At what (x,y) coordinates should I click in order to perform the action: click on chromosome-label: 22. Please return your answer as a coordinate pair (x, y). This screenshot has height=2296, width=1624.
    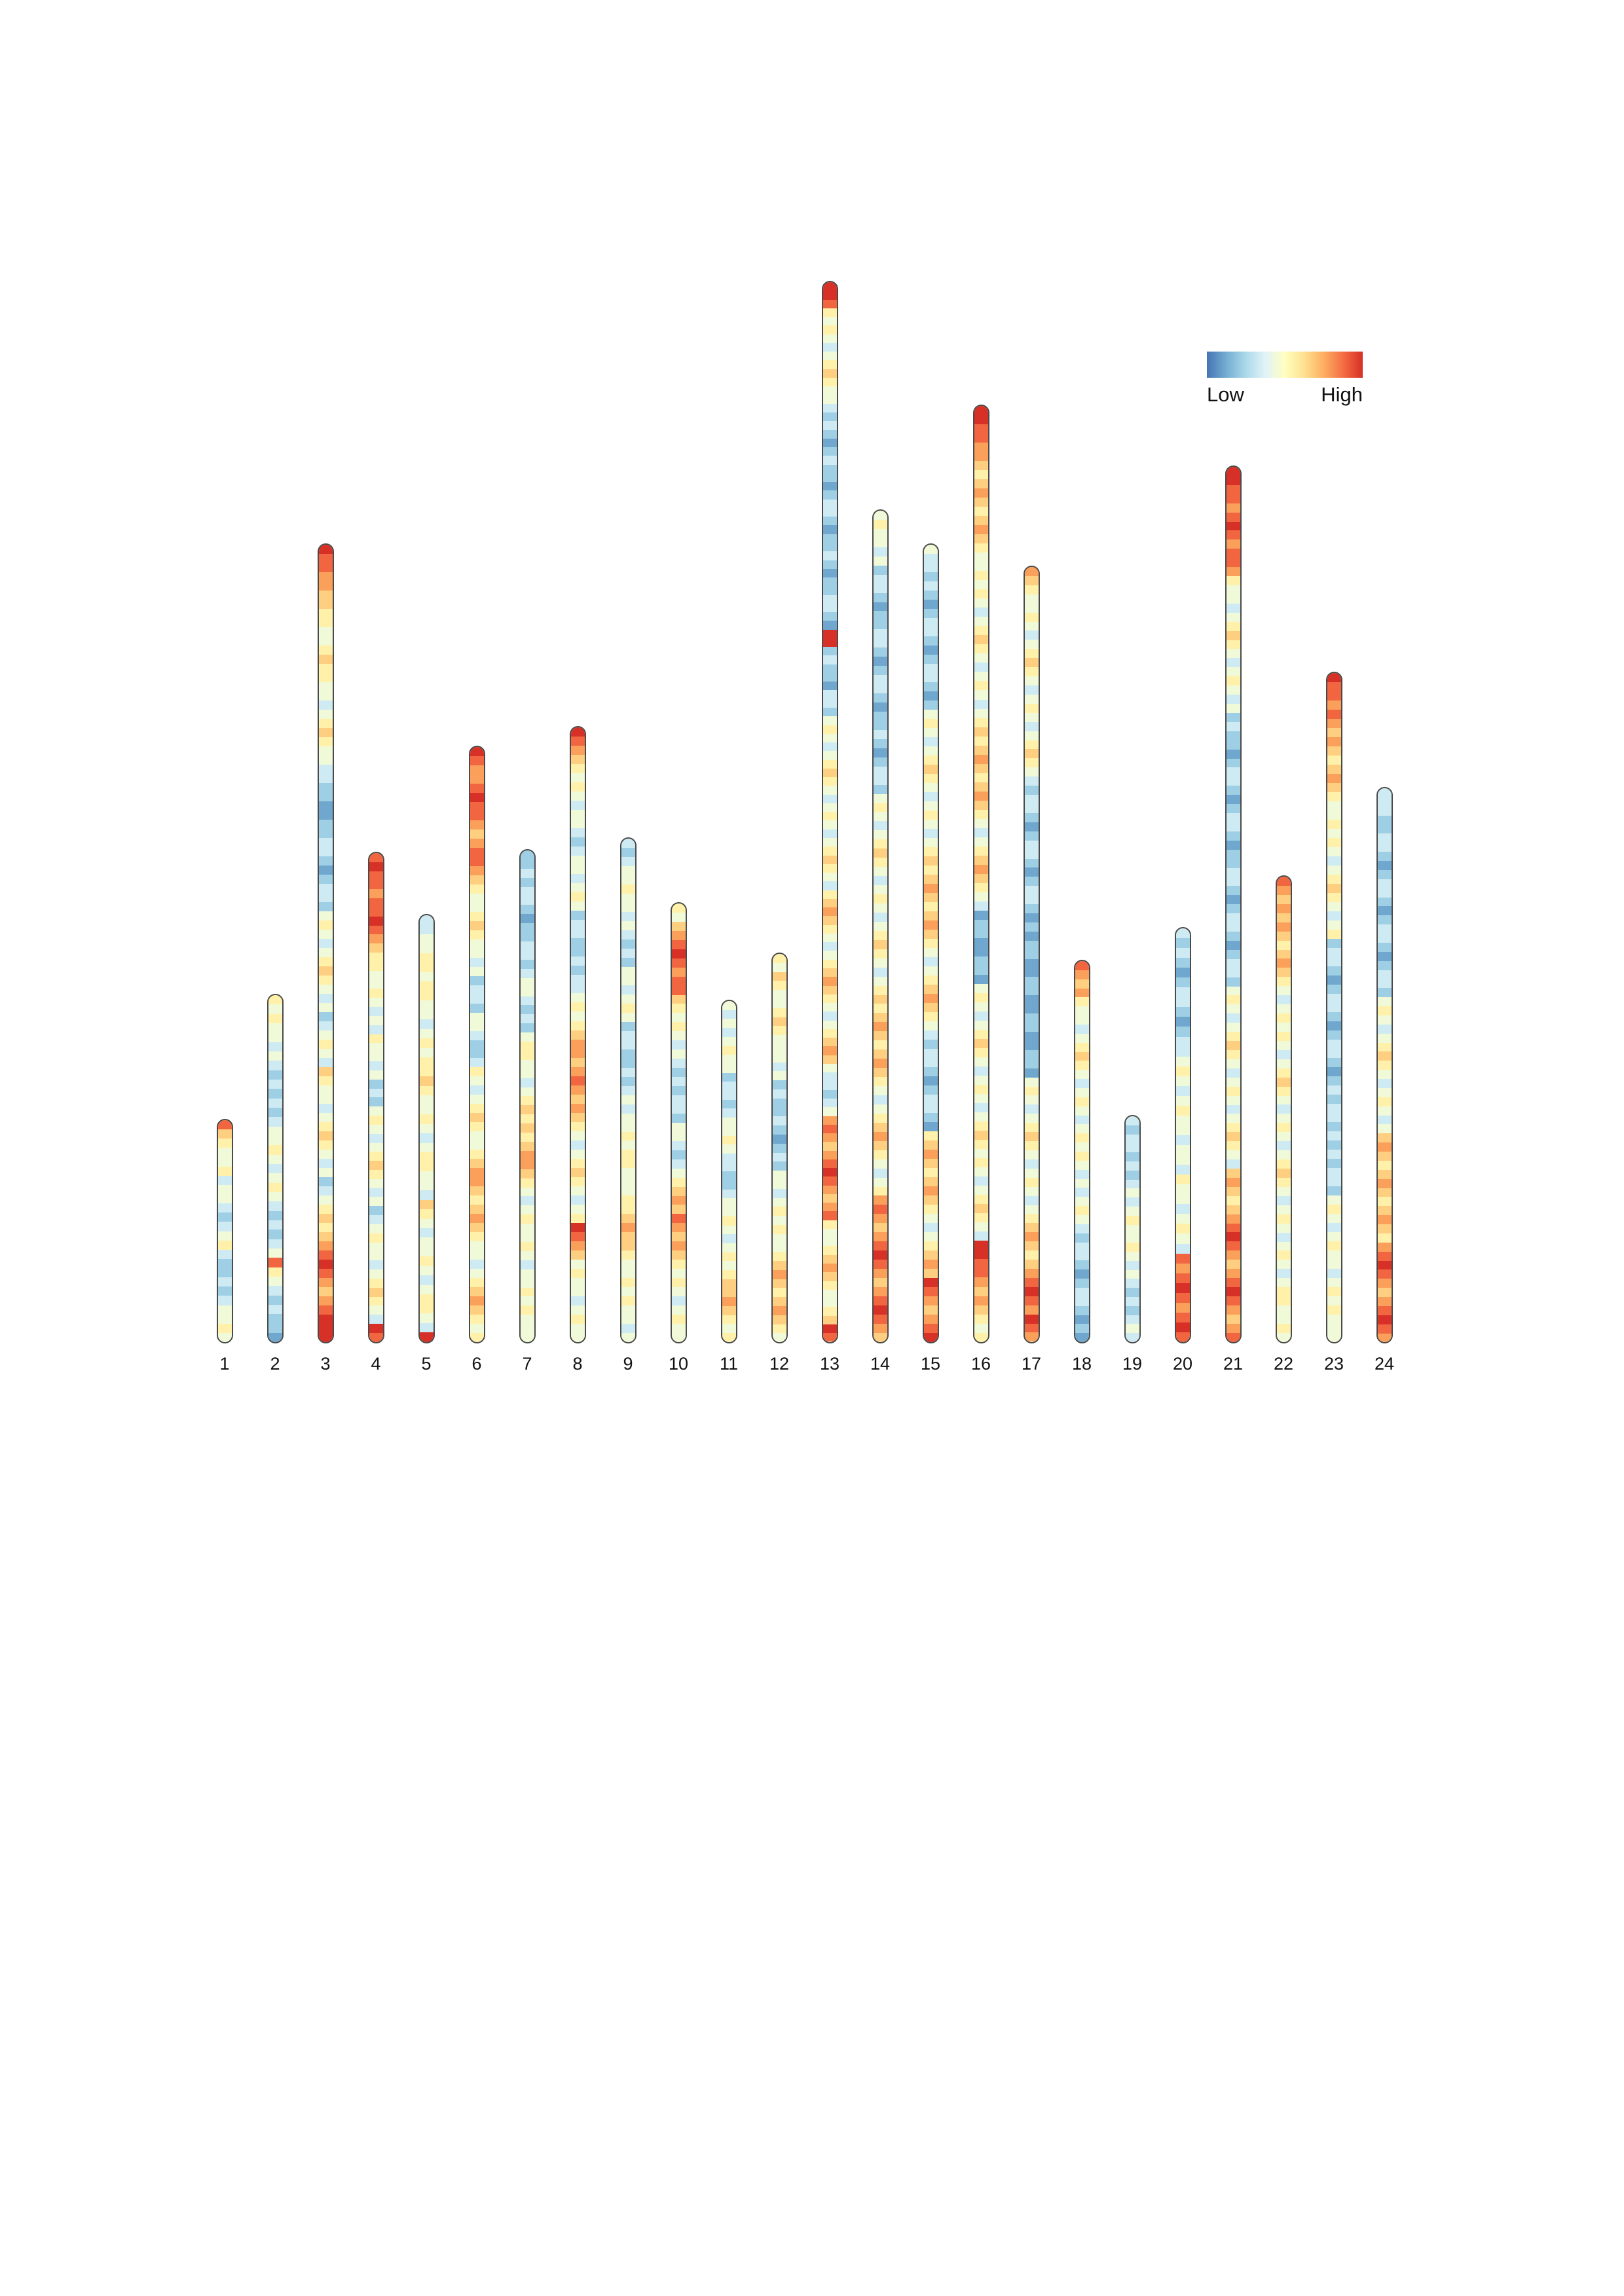
    Looking at the image, I should click on (1283, 1364).